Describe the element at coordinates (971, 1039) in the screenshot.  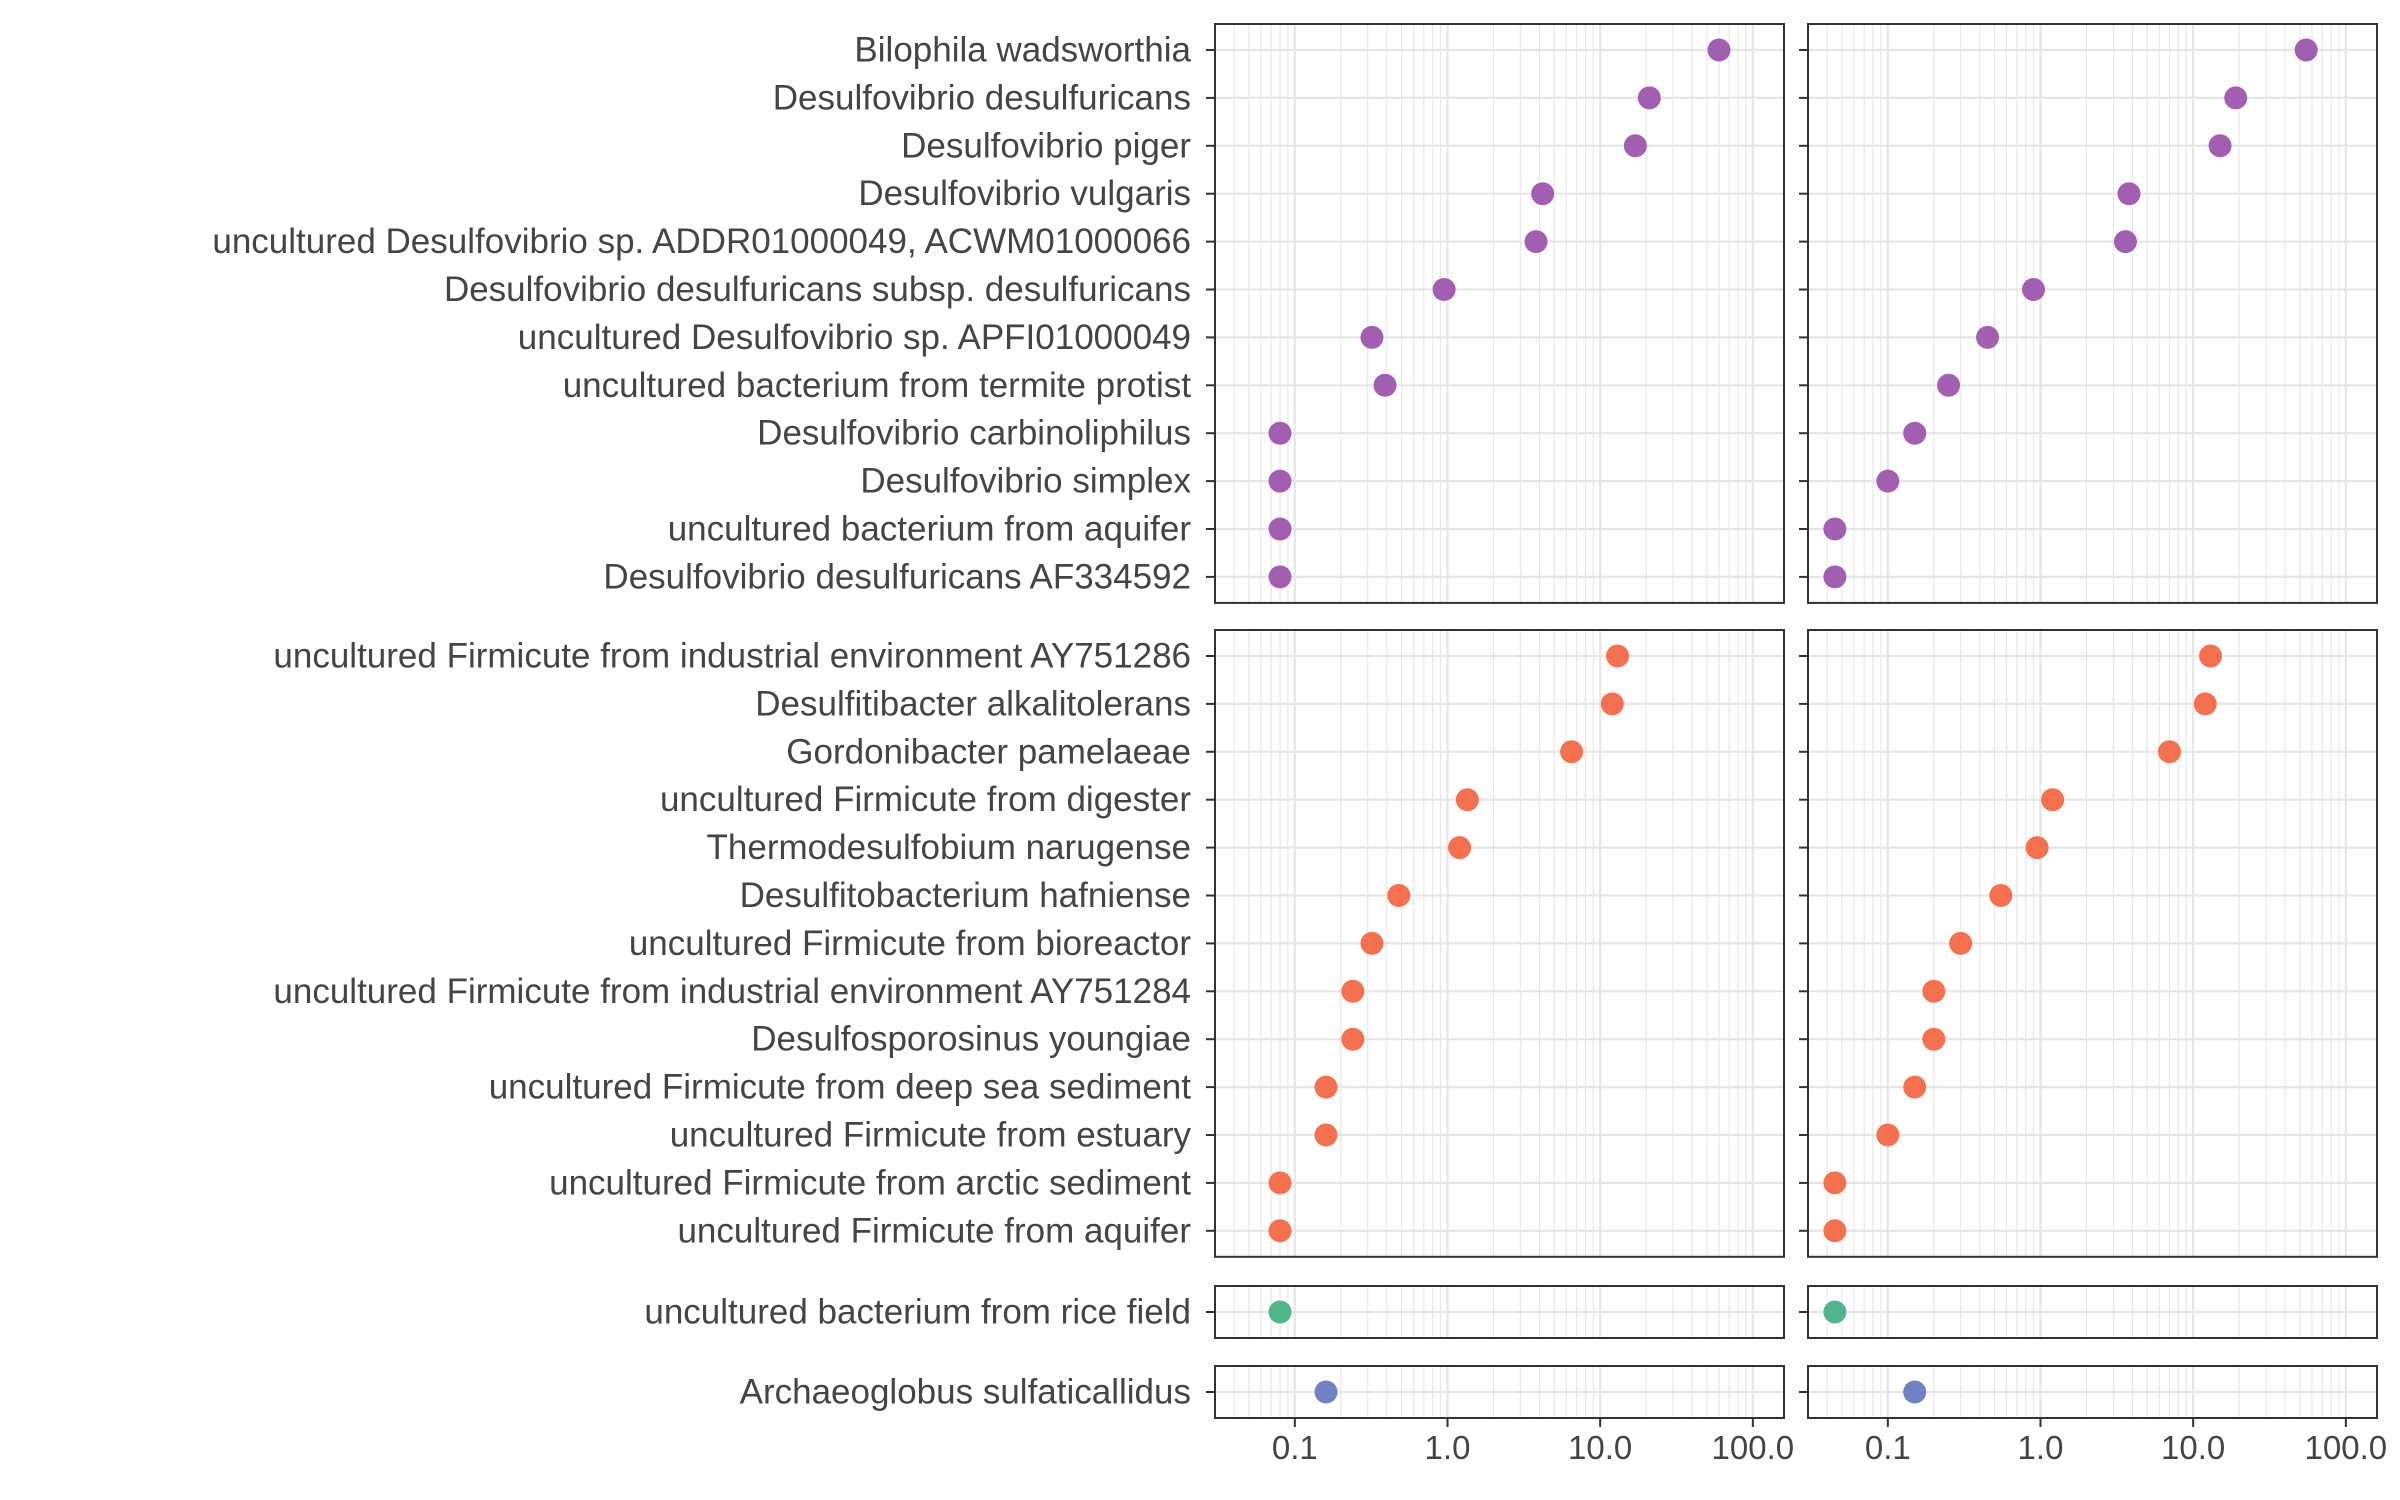
I see `category-label: Desulfosporosinus youngiae` at that location.